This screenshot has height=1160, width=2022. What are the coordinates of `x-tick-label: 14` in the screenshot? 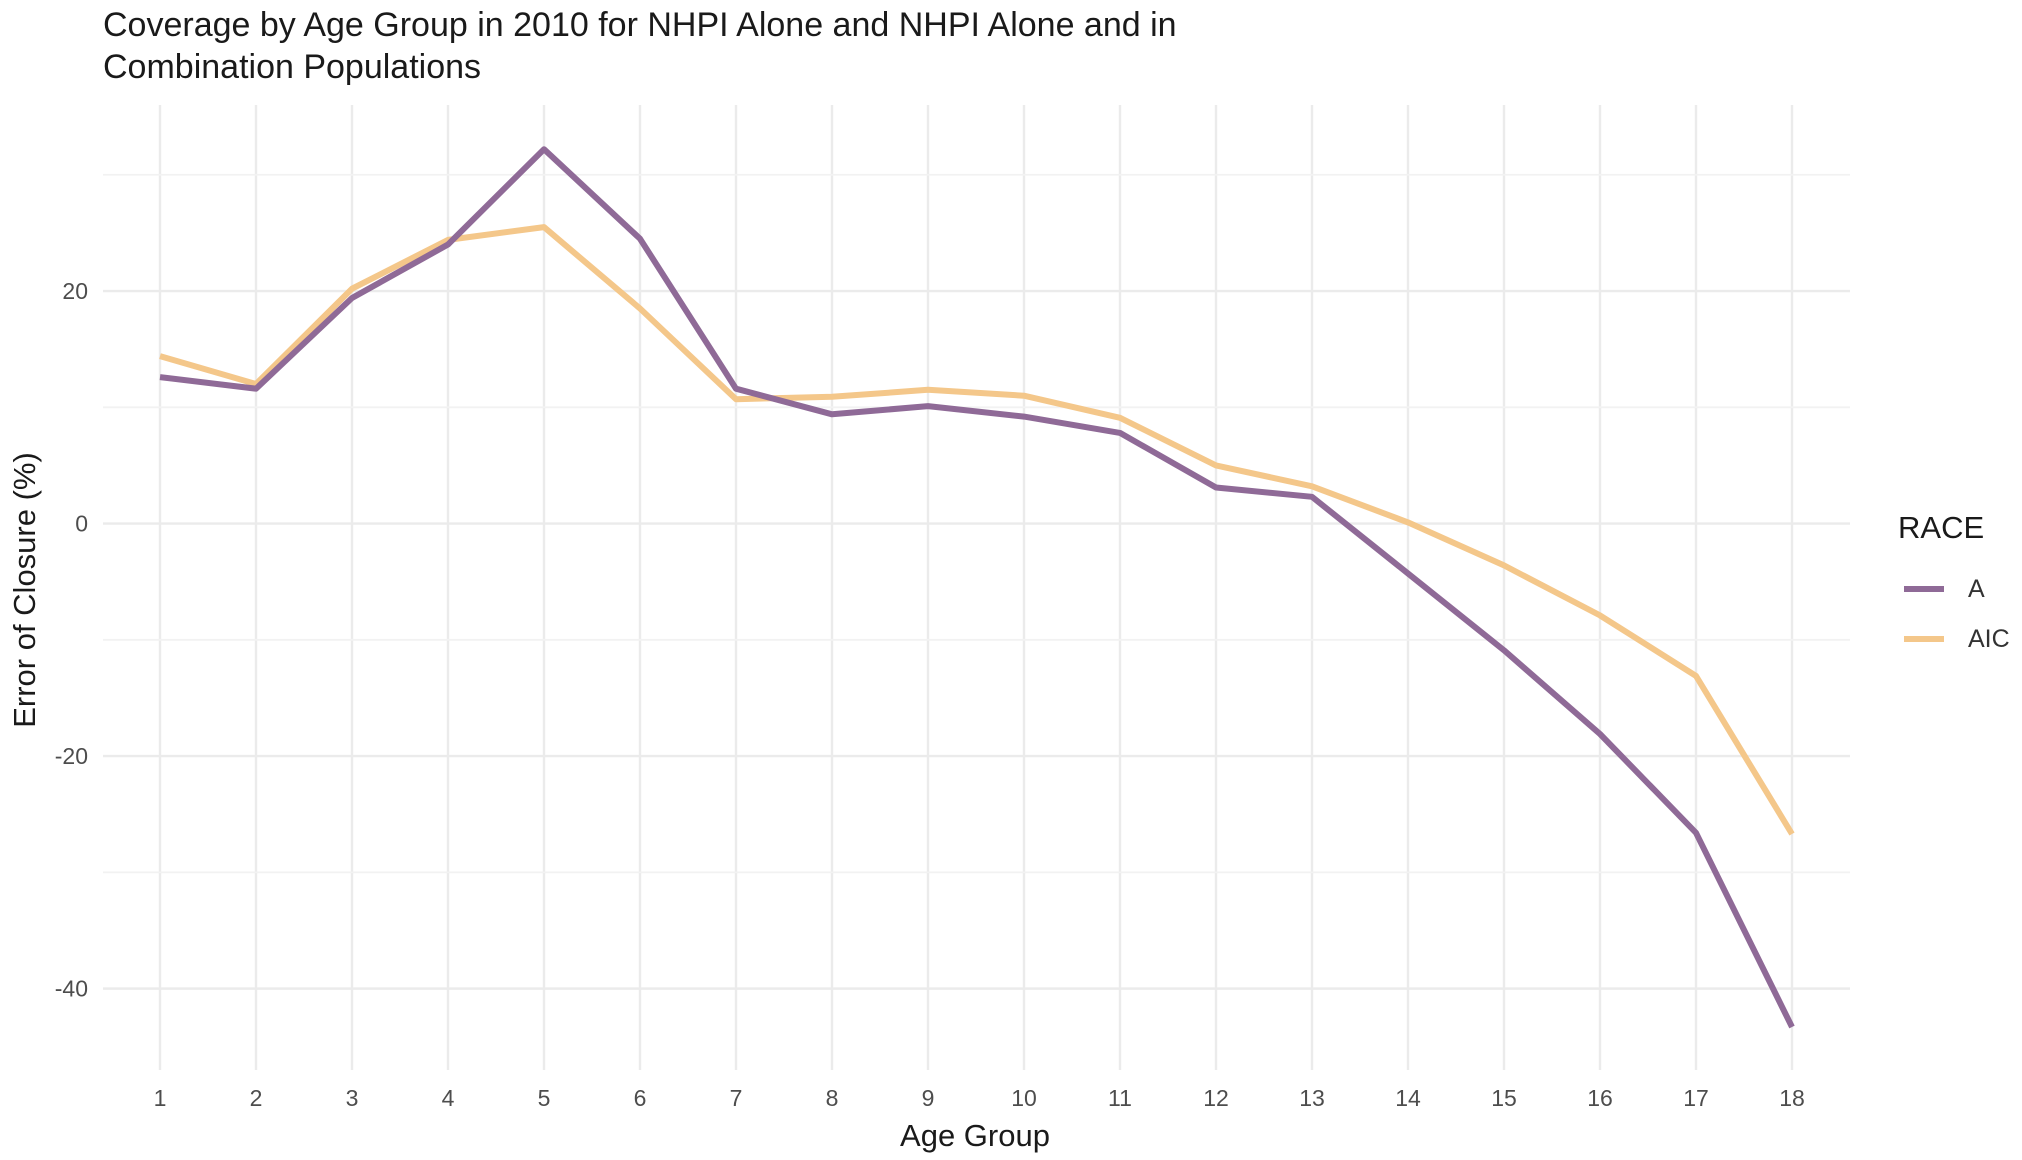 It's located at (1408, 1098).